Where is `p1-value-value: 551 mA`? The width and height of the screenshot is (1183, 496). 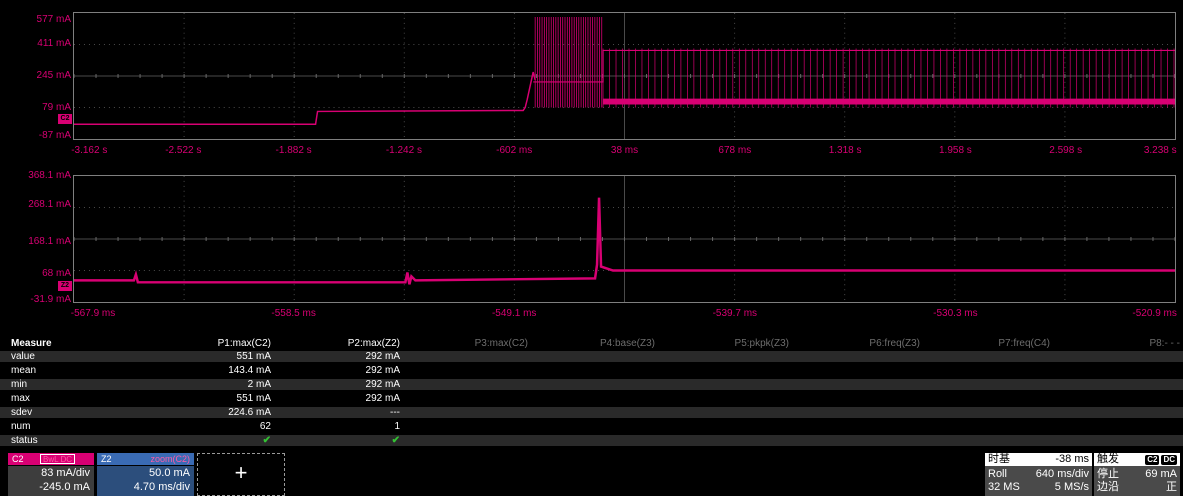
p1-value-value: 551 mA is located at coordinates (253, 356).